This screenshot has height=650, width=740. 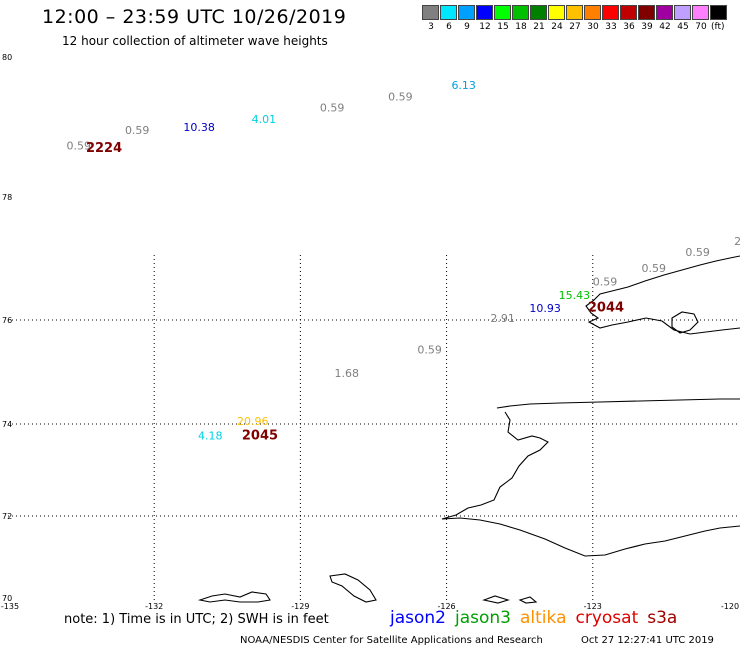 What do you see at coordinates (431, 27) in the screenshot?
I see `legend-tick: 3` at bounding box center [431, 27].